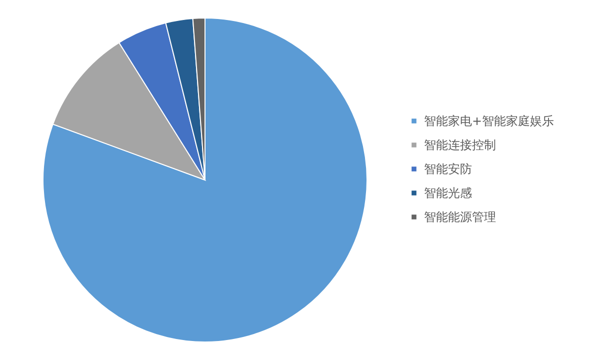 This screenshot has width=600, height=360. Describe the element at coordinates (460, 217) in the screenshot. I see `legend-label: 智能能源管理` at that location.